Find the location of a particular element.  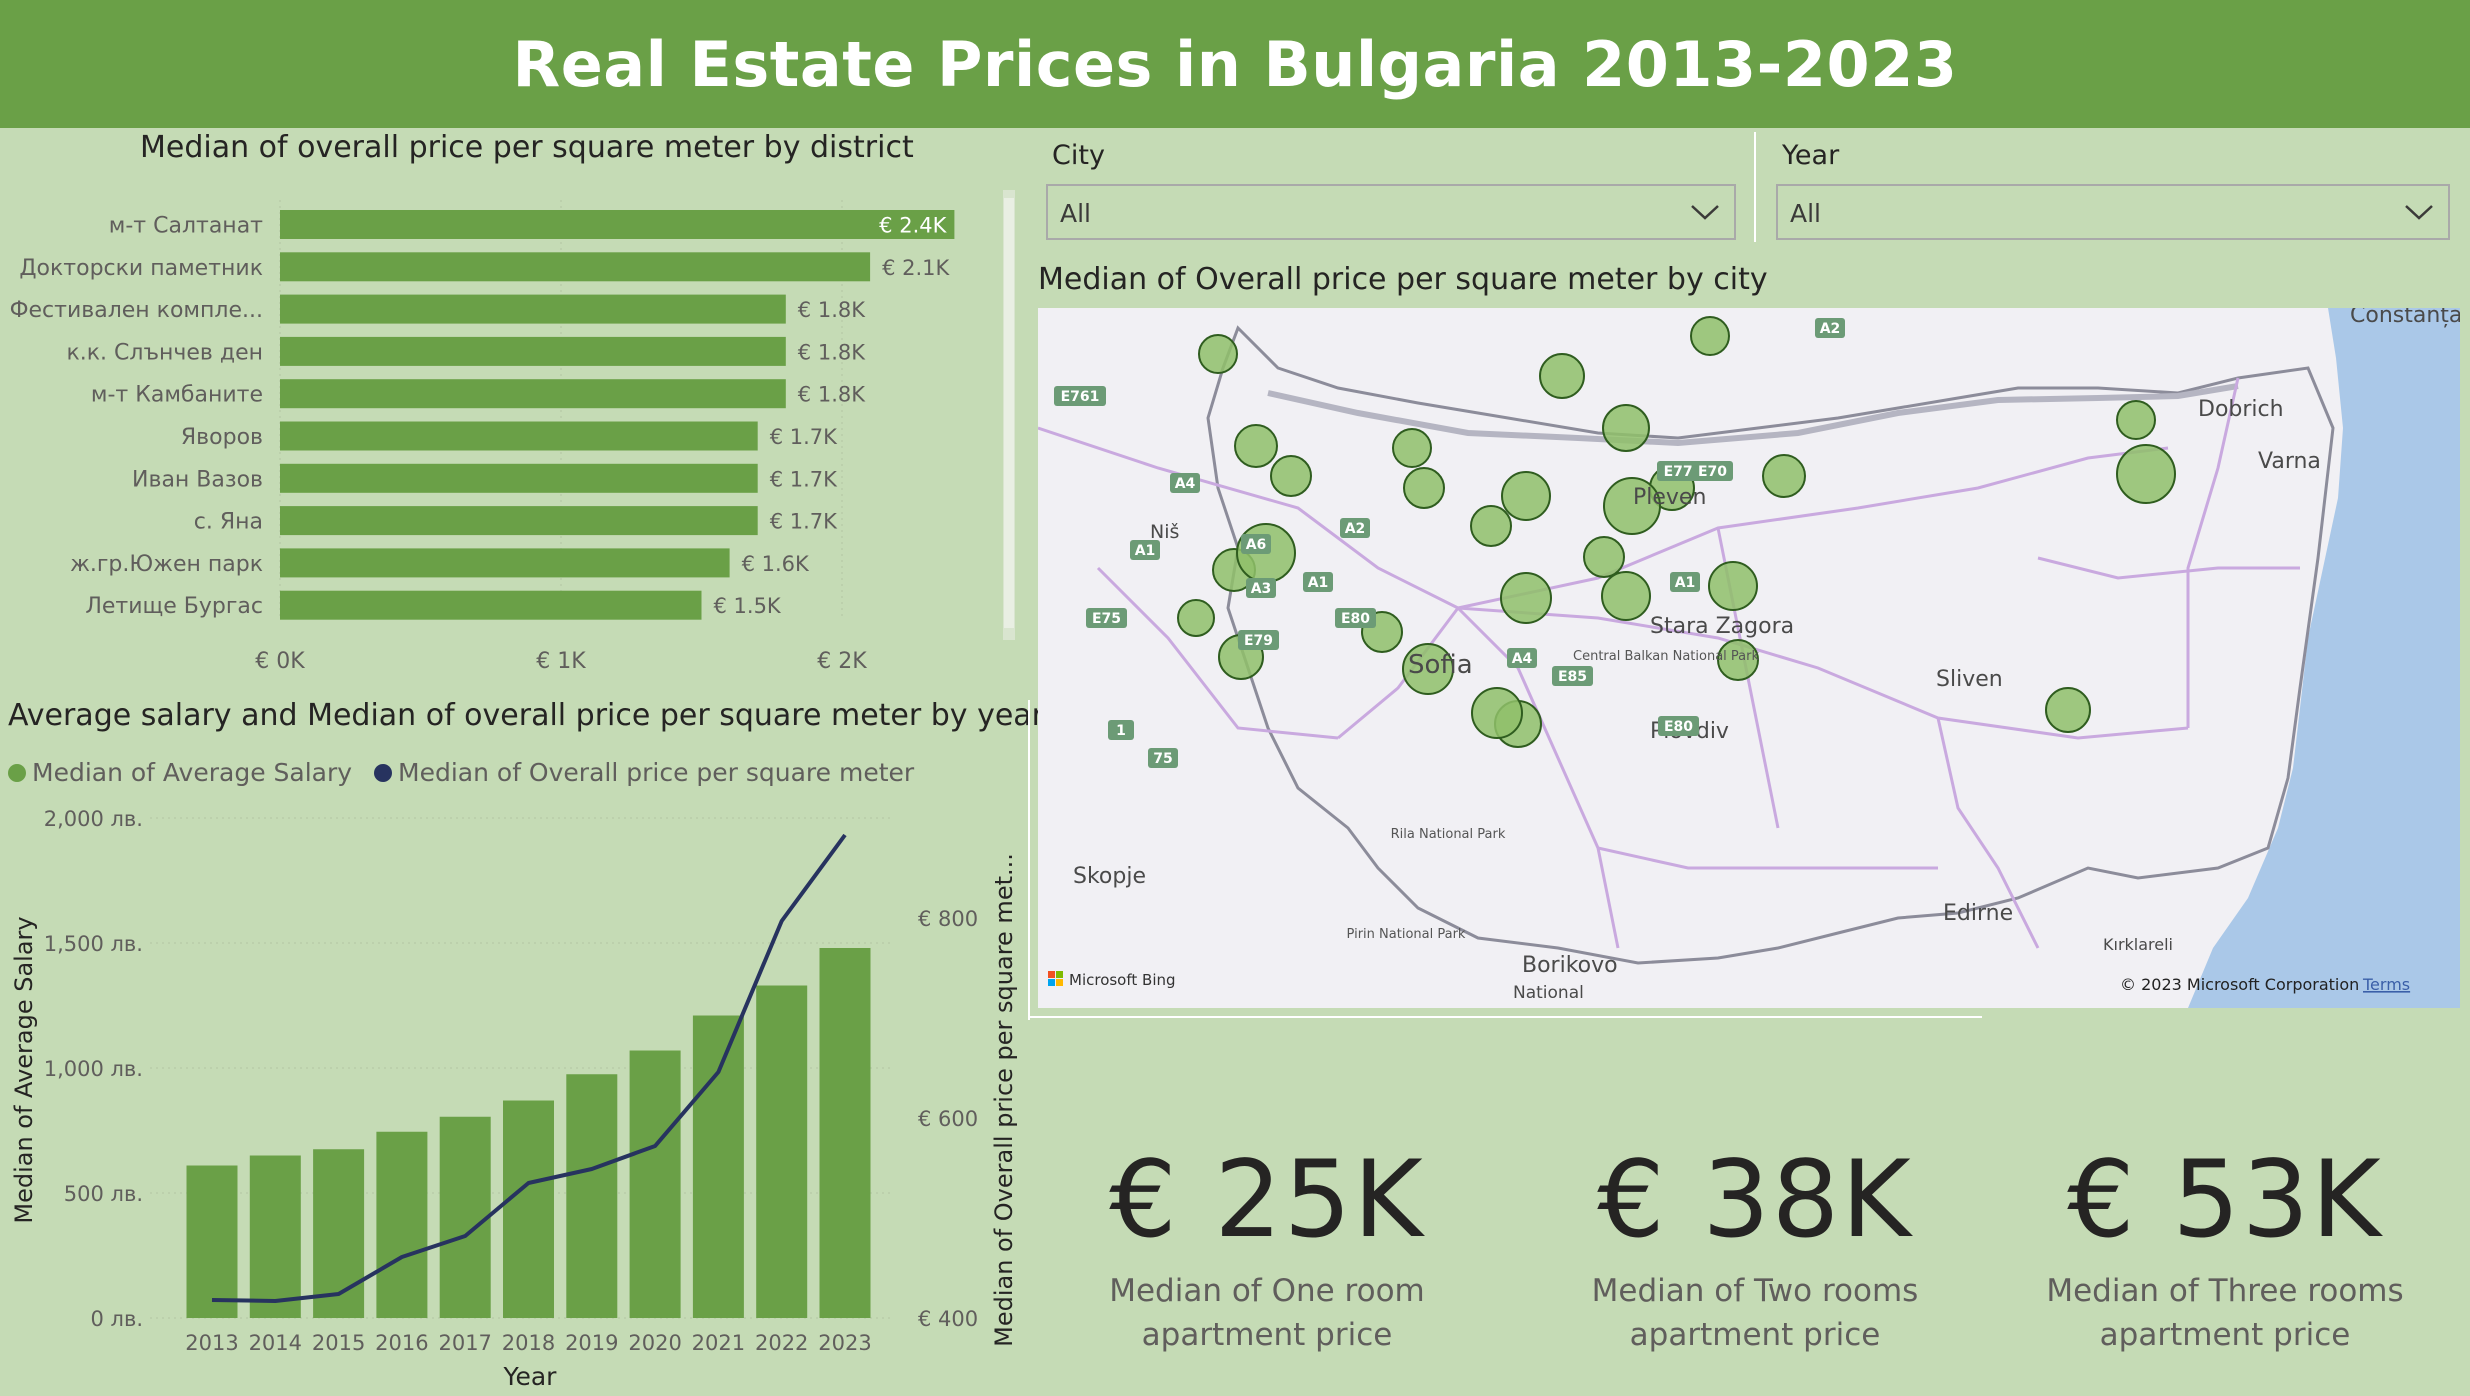

map-label-varna: Varna is located at coordinates (2289, 461).